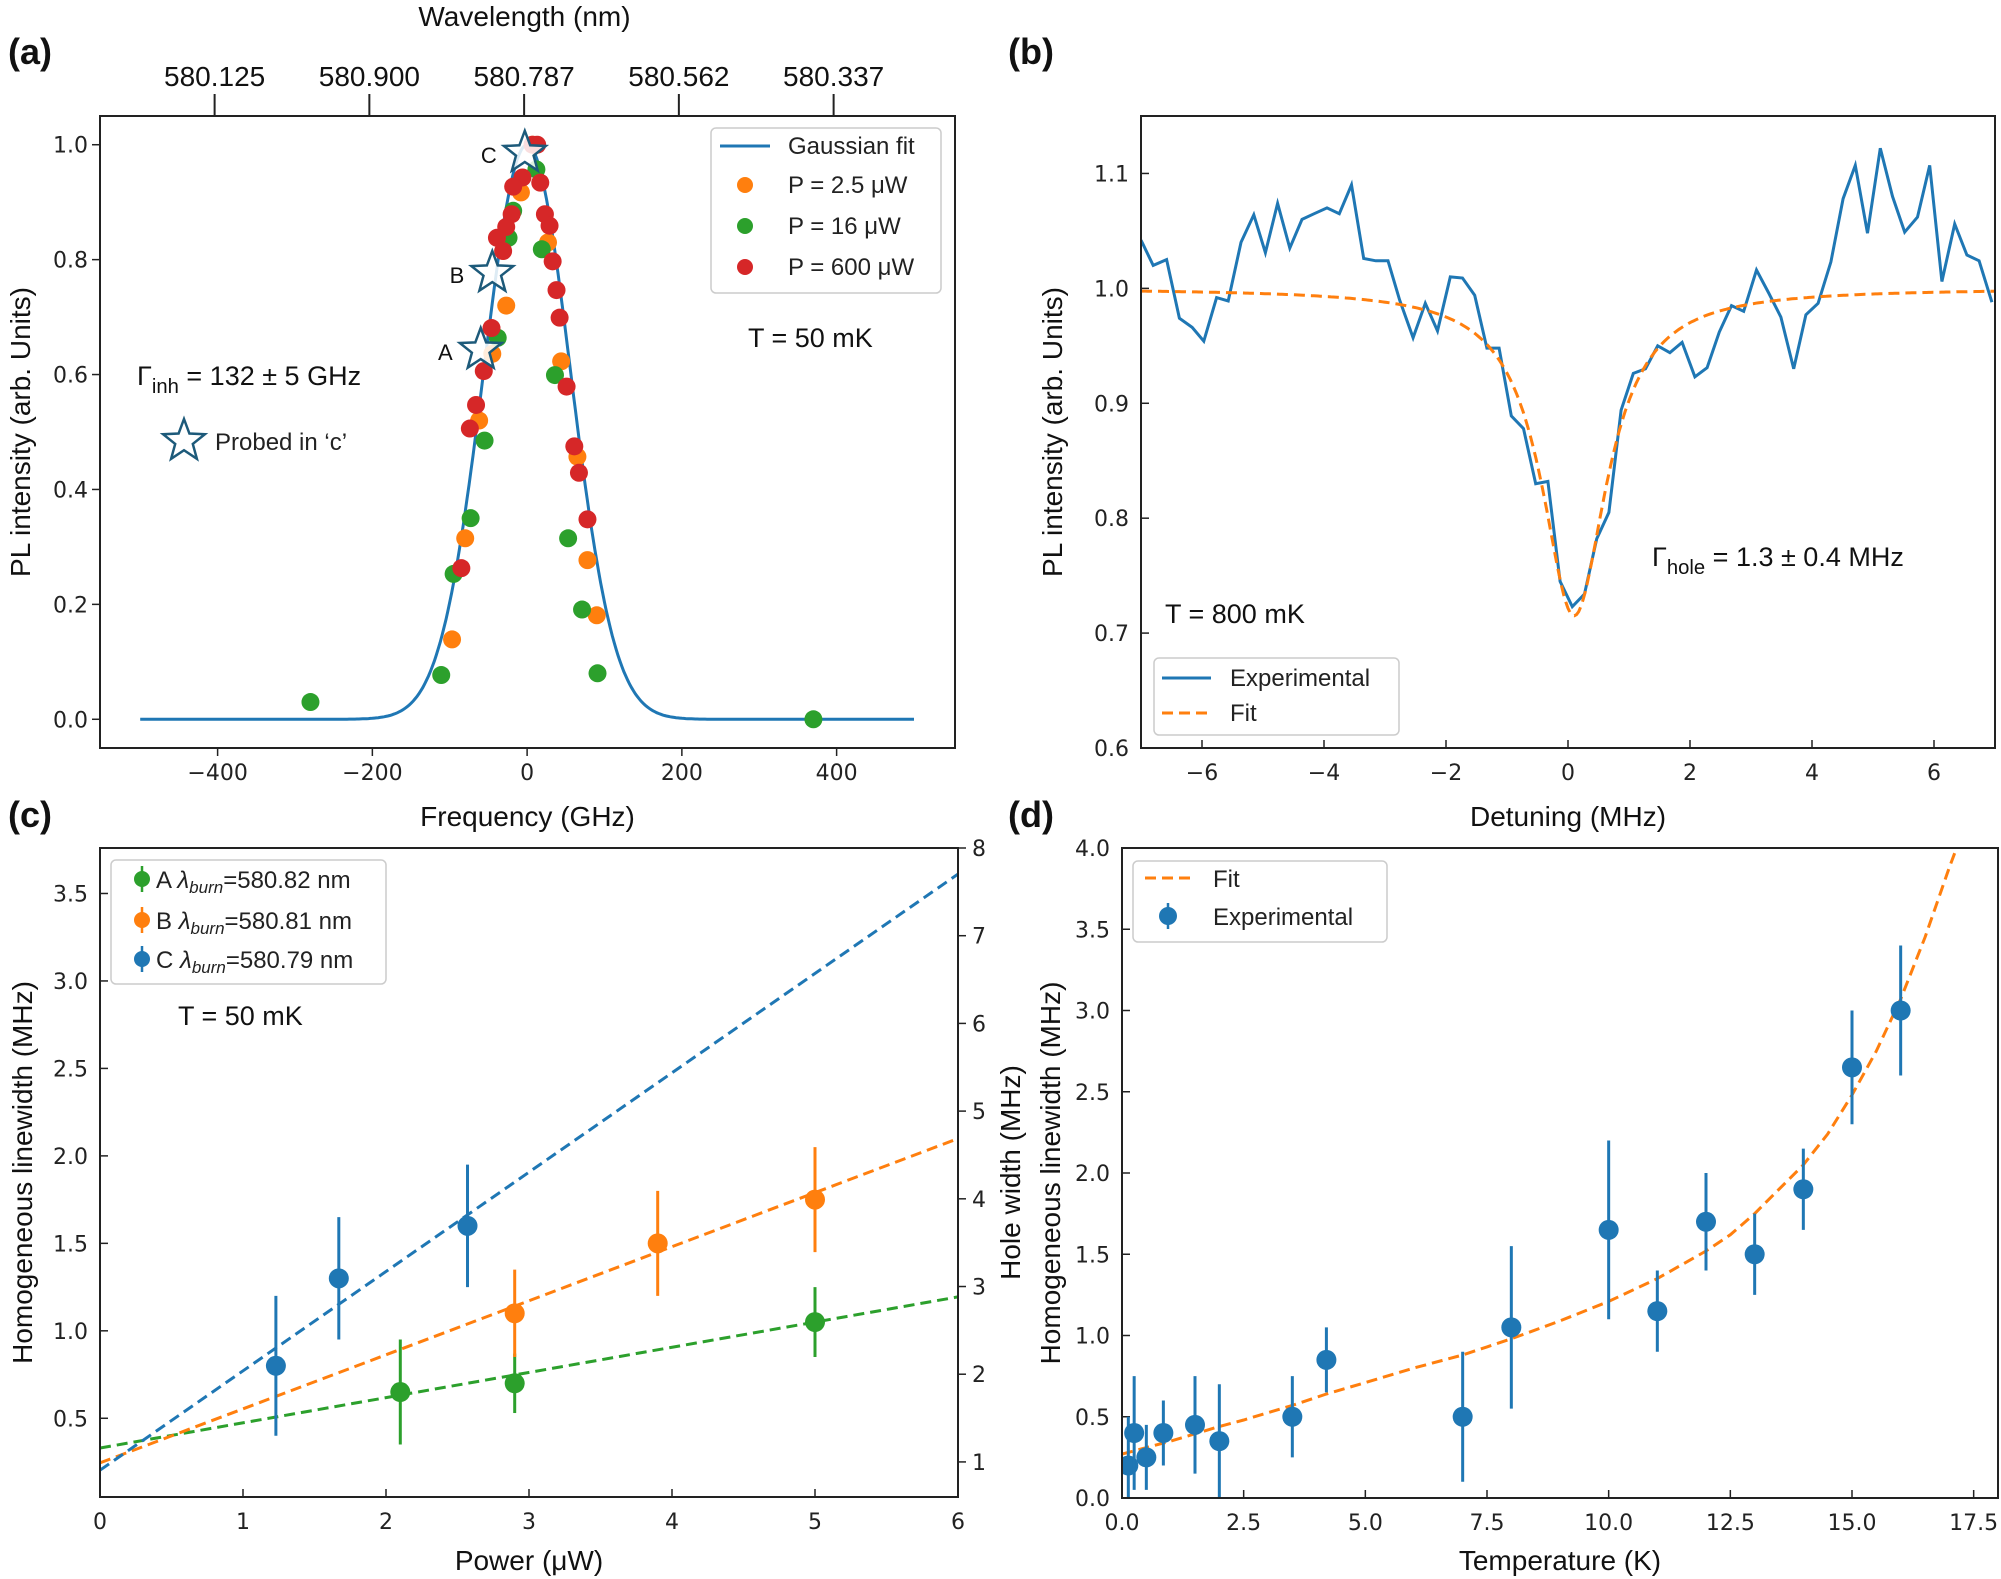 The height and width of the screenshot is (1579, 2001). What do you see at coordinates (289, 960) in the screenshot?
I see `wavelength-value: =580.79 nm` at bounding box center [289, 960].